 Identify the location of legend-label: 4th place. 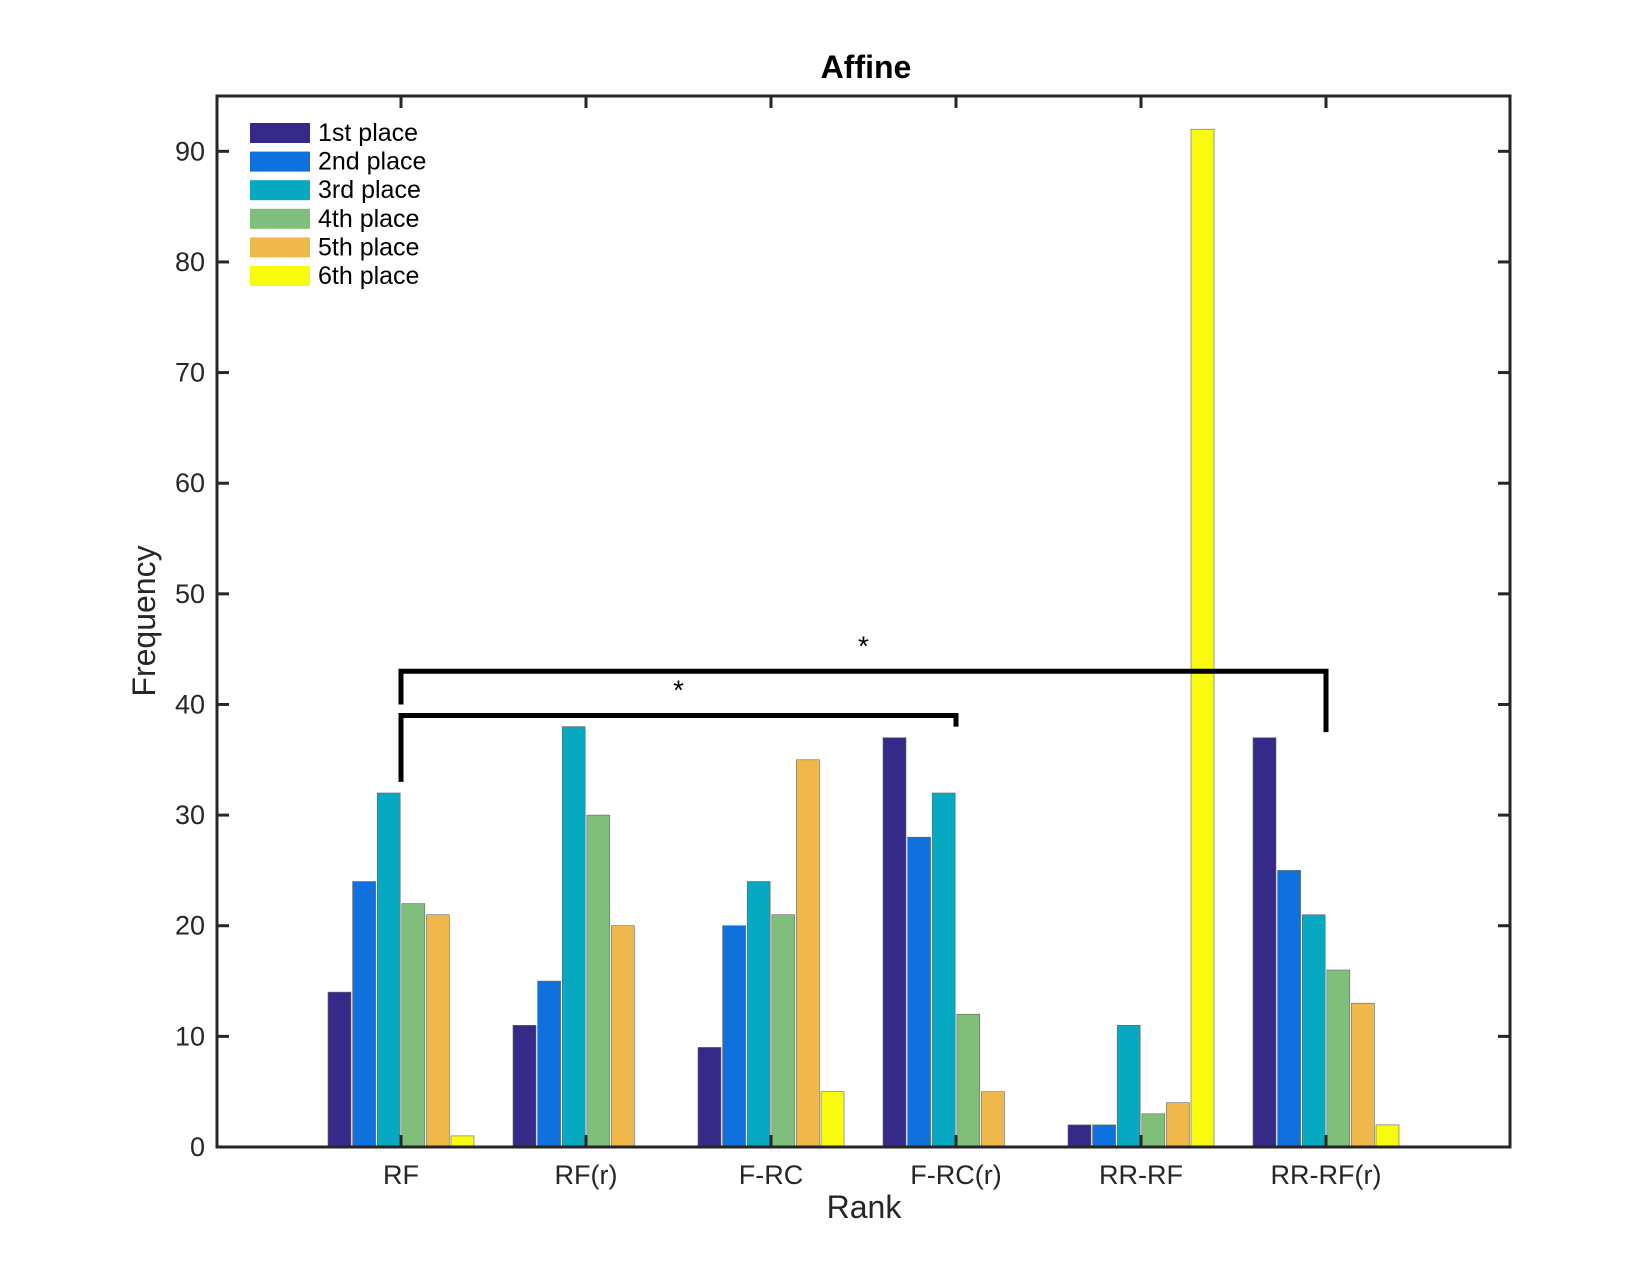
(368, 219).